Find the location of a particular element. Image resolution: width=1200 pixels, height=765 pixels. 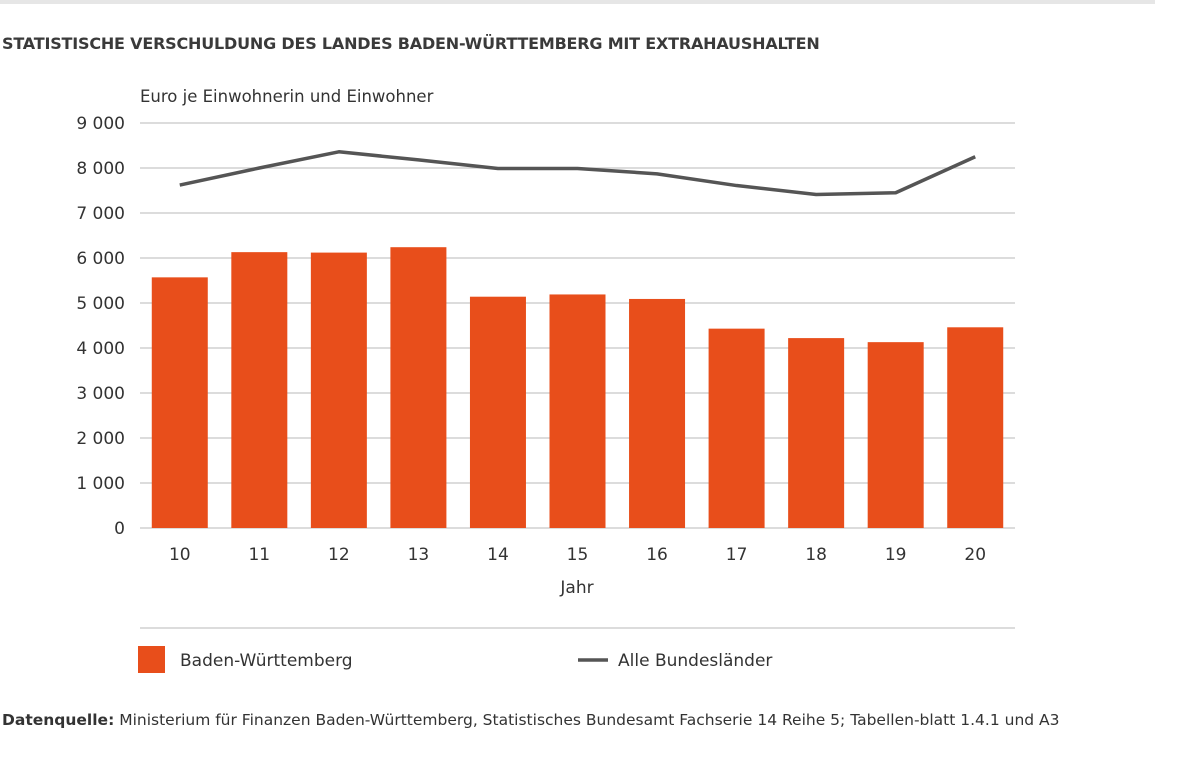

source-label: Datenquelle: is located at coordinates (58, 720).